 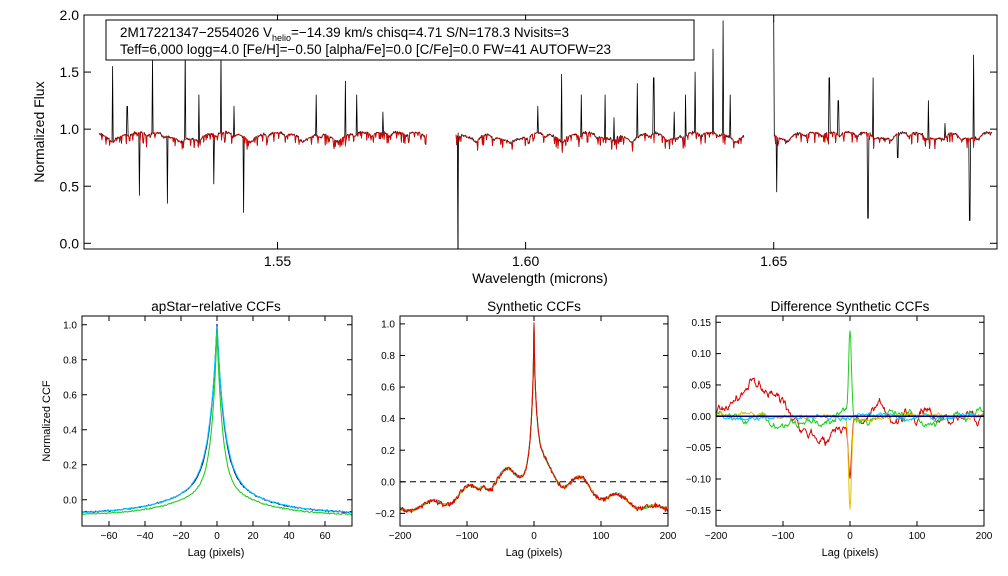 What do you see at coordinates (525, 261) in the screenshot?
I see `x-tick-label: 1.60` at bounding box center [525, 261].